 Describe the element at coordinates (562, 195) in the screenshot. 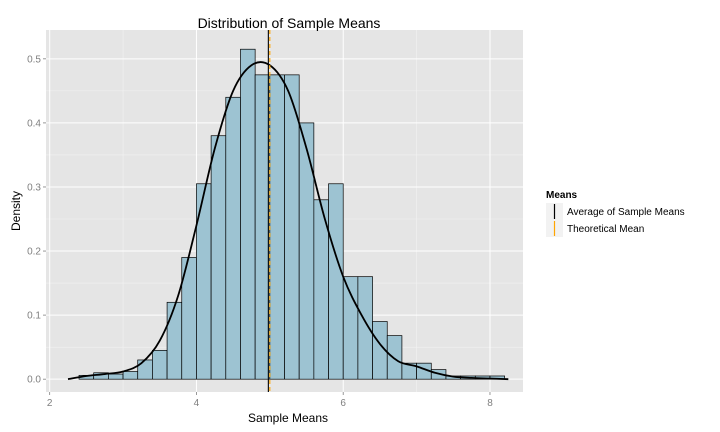

I see `legend-title: Means` at that location.